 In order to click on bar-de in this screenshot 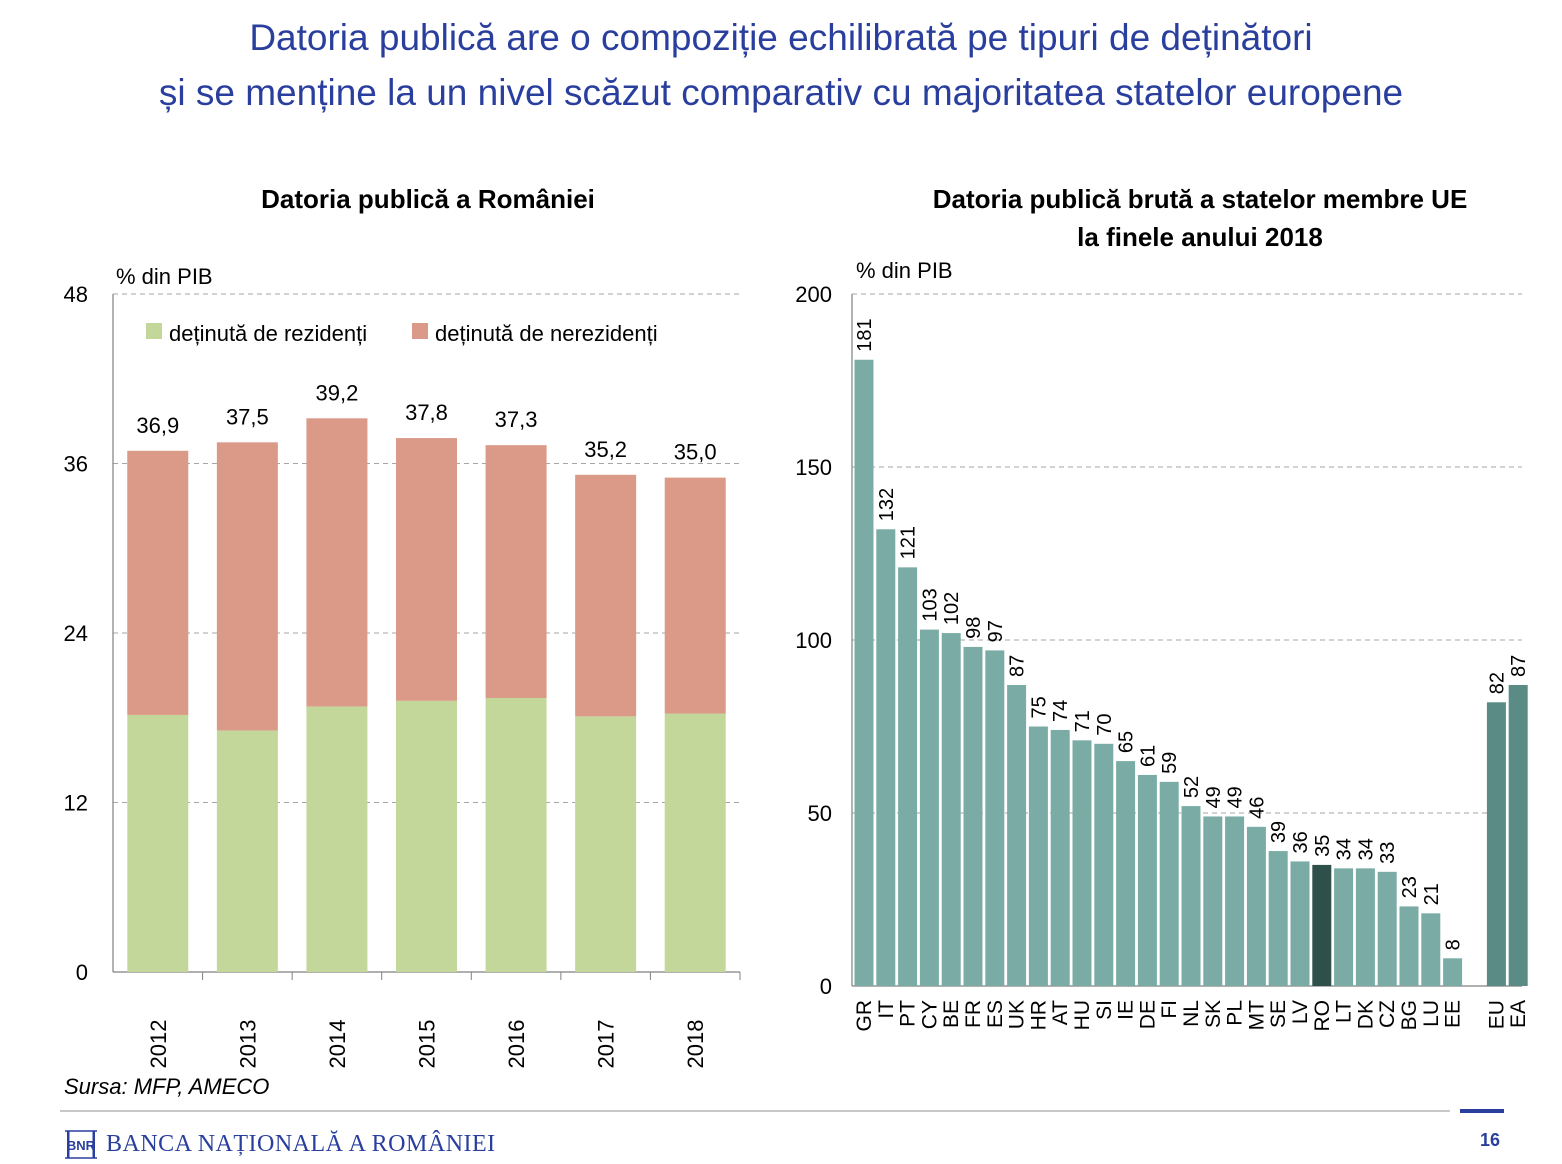, I will do `click(1147, 880)`.